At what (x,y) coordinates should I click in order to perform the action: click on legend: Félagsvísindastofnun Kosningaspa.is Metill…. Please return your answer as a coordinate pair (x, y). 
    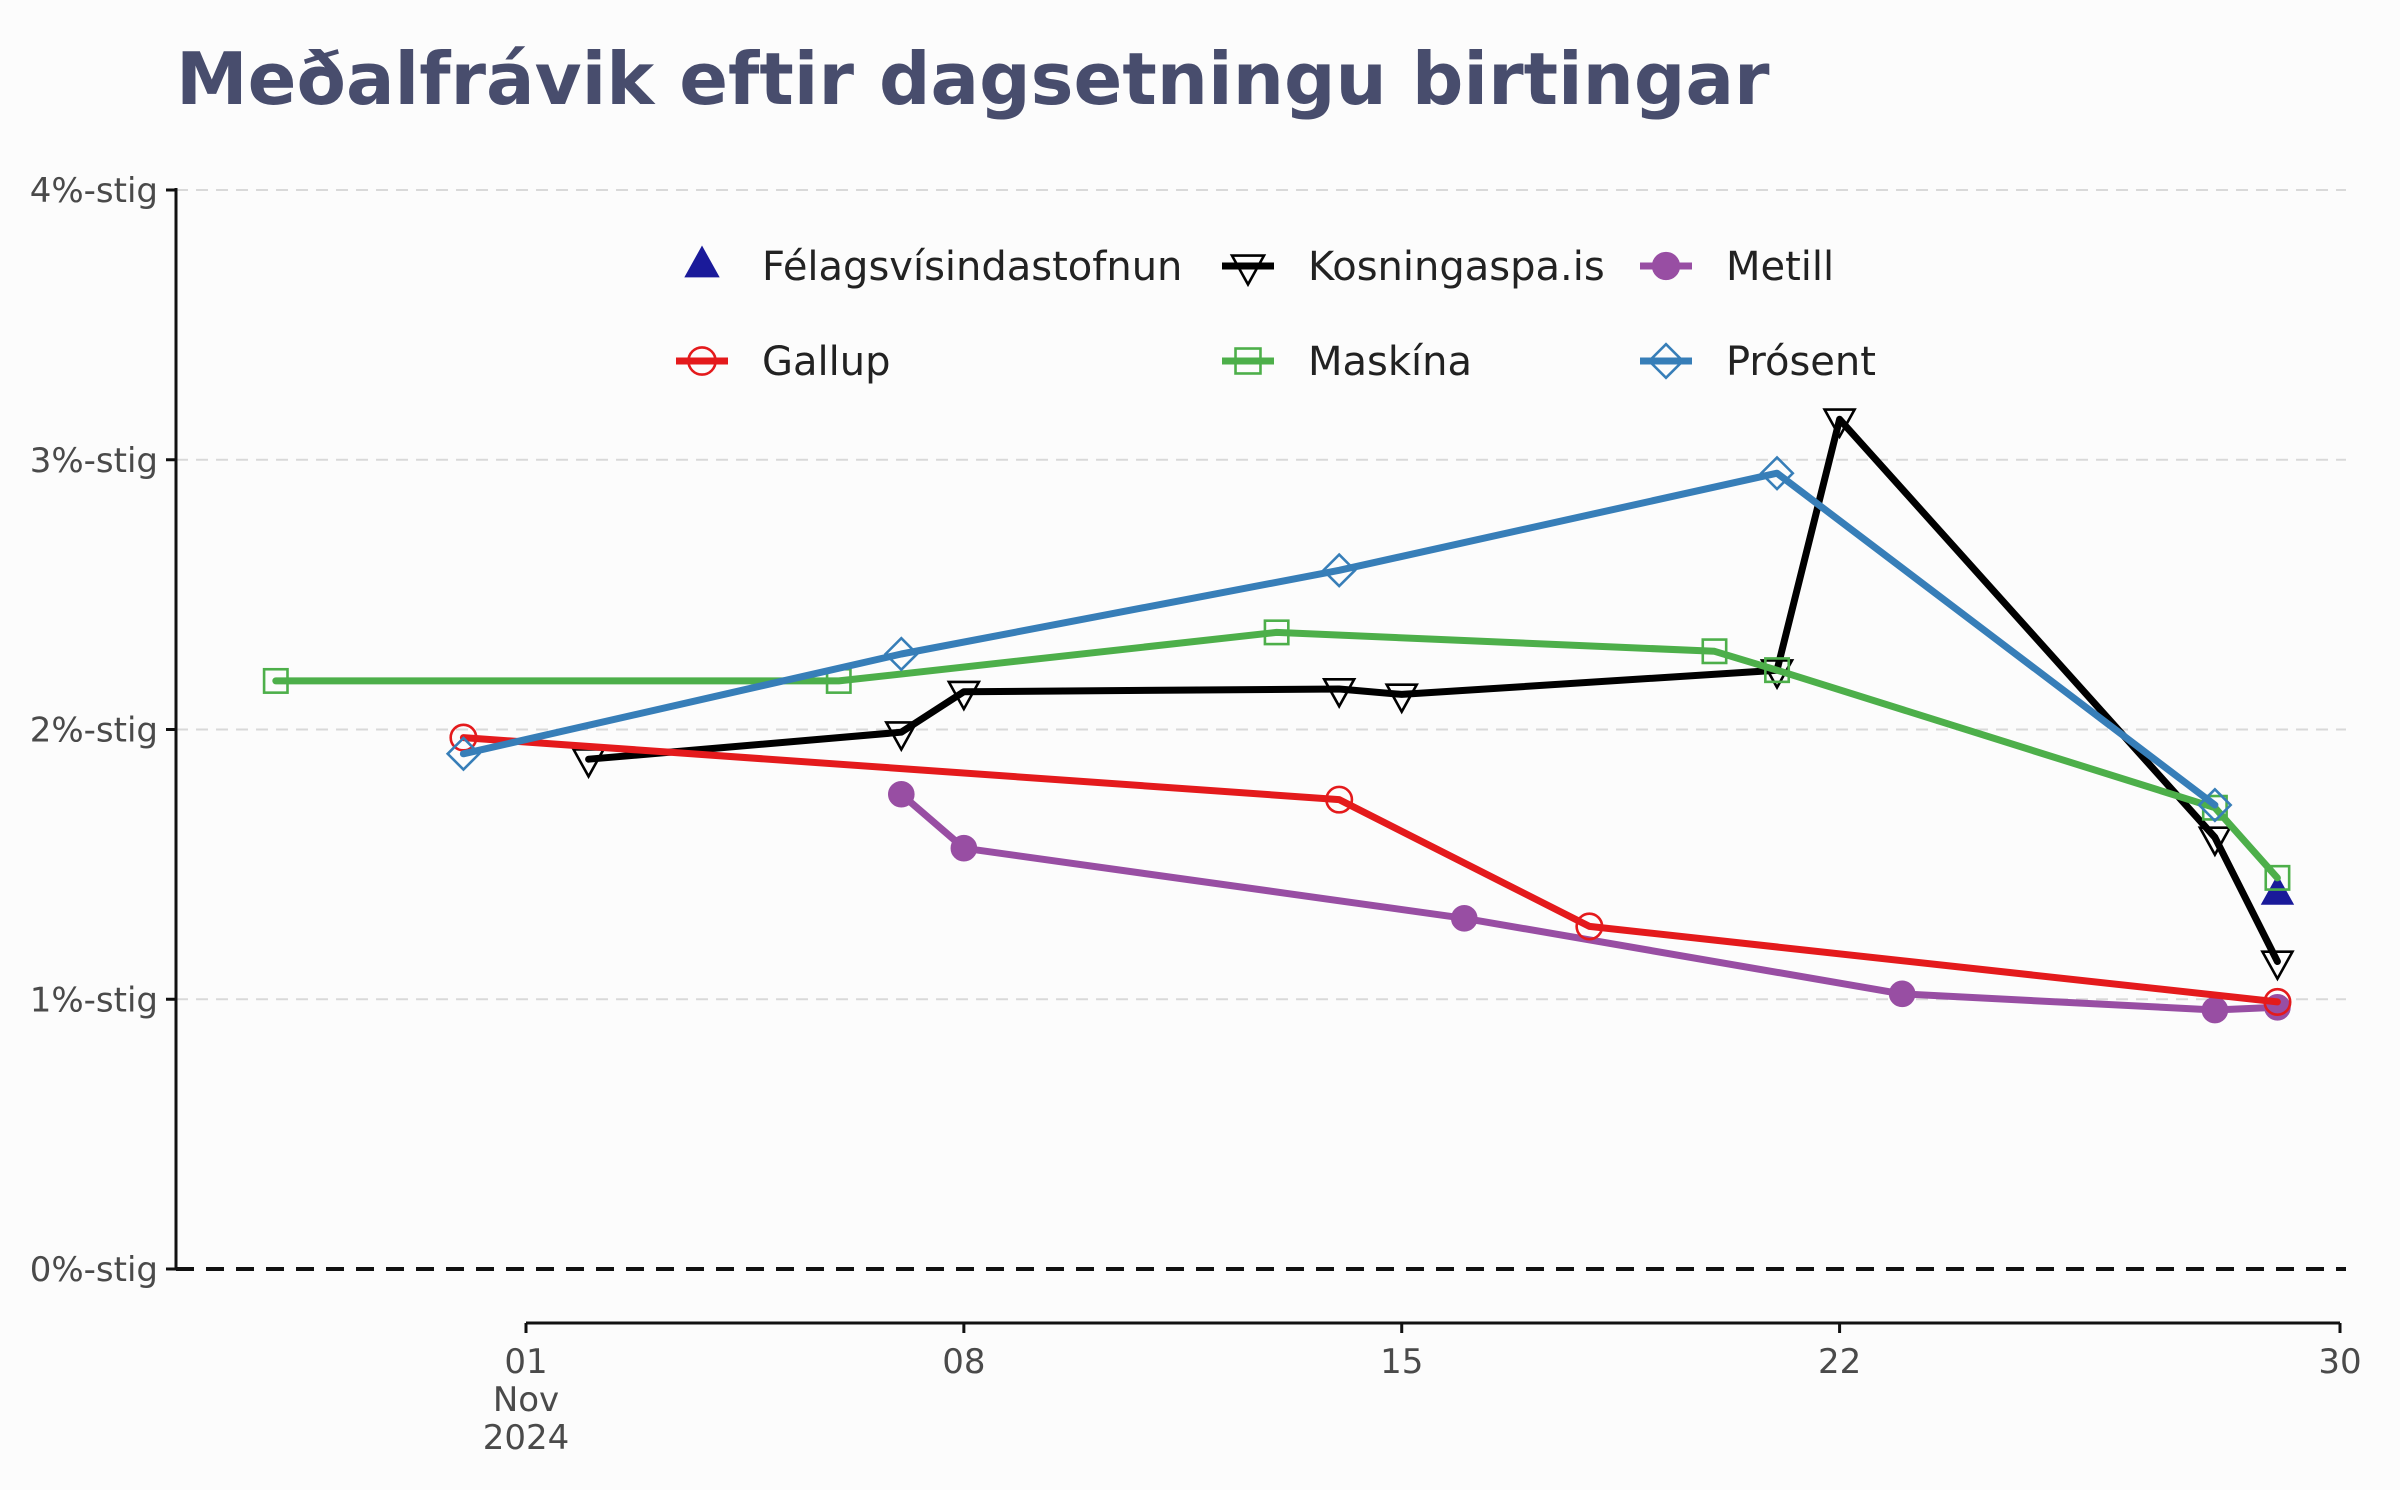
    Looking at the image, I should click on (1276, 314).